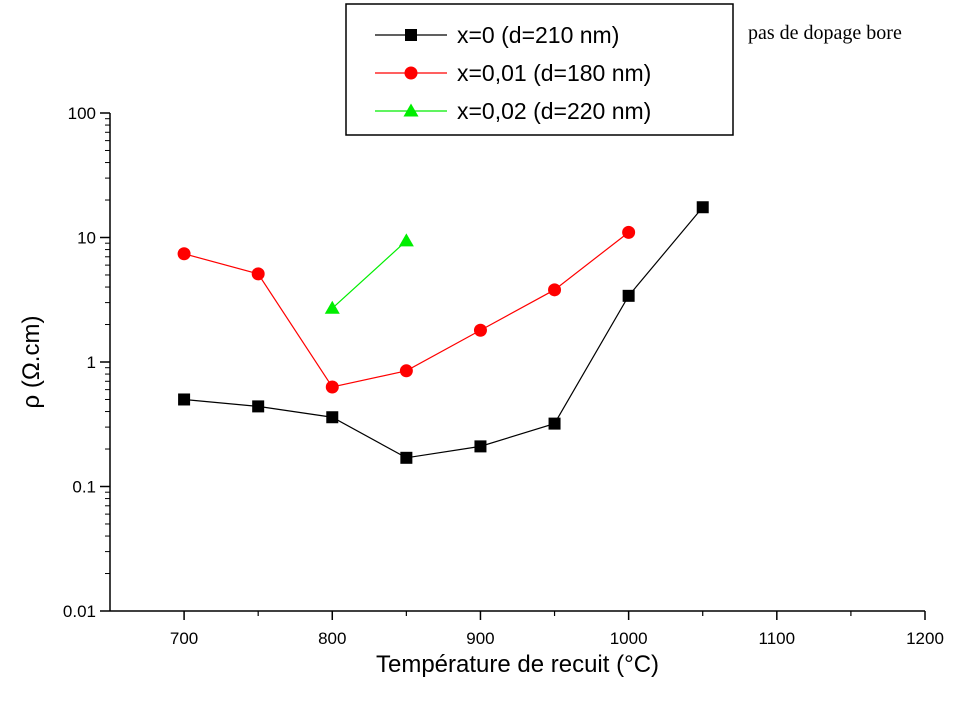  Describe the element at coordinates (825, 33) in the screenshot. I see `annotation-text: pas de dopage bore` at that location.